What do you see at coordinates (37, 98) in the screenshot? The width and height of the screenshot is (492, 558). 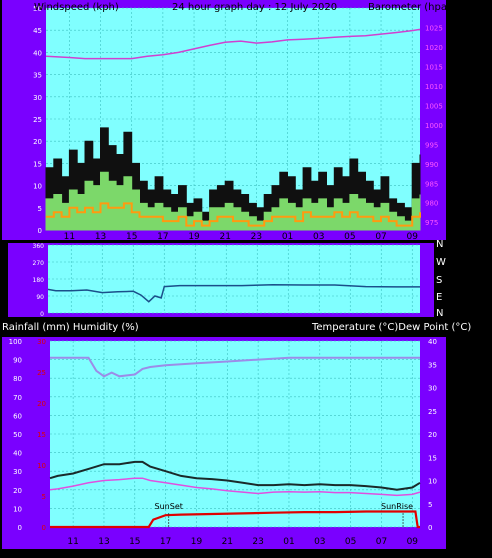 I see `windspeed-tick-30: 30` at bounding box center [37, 98].